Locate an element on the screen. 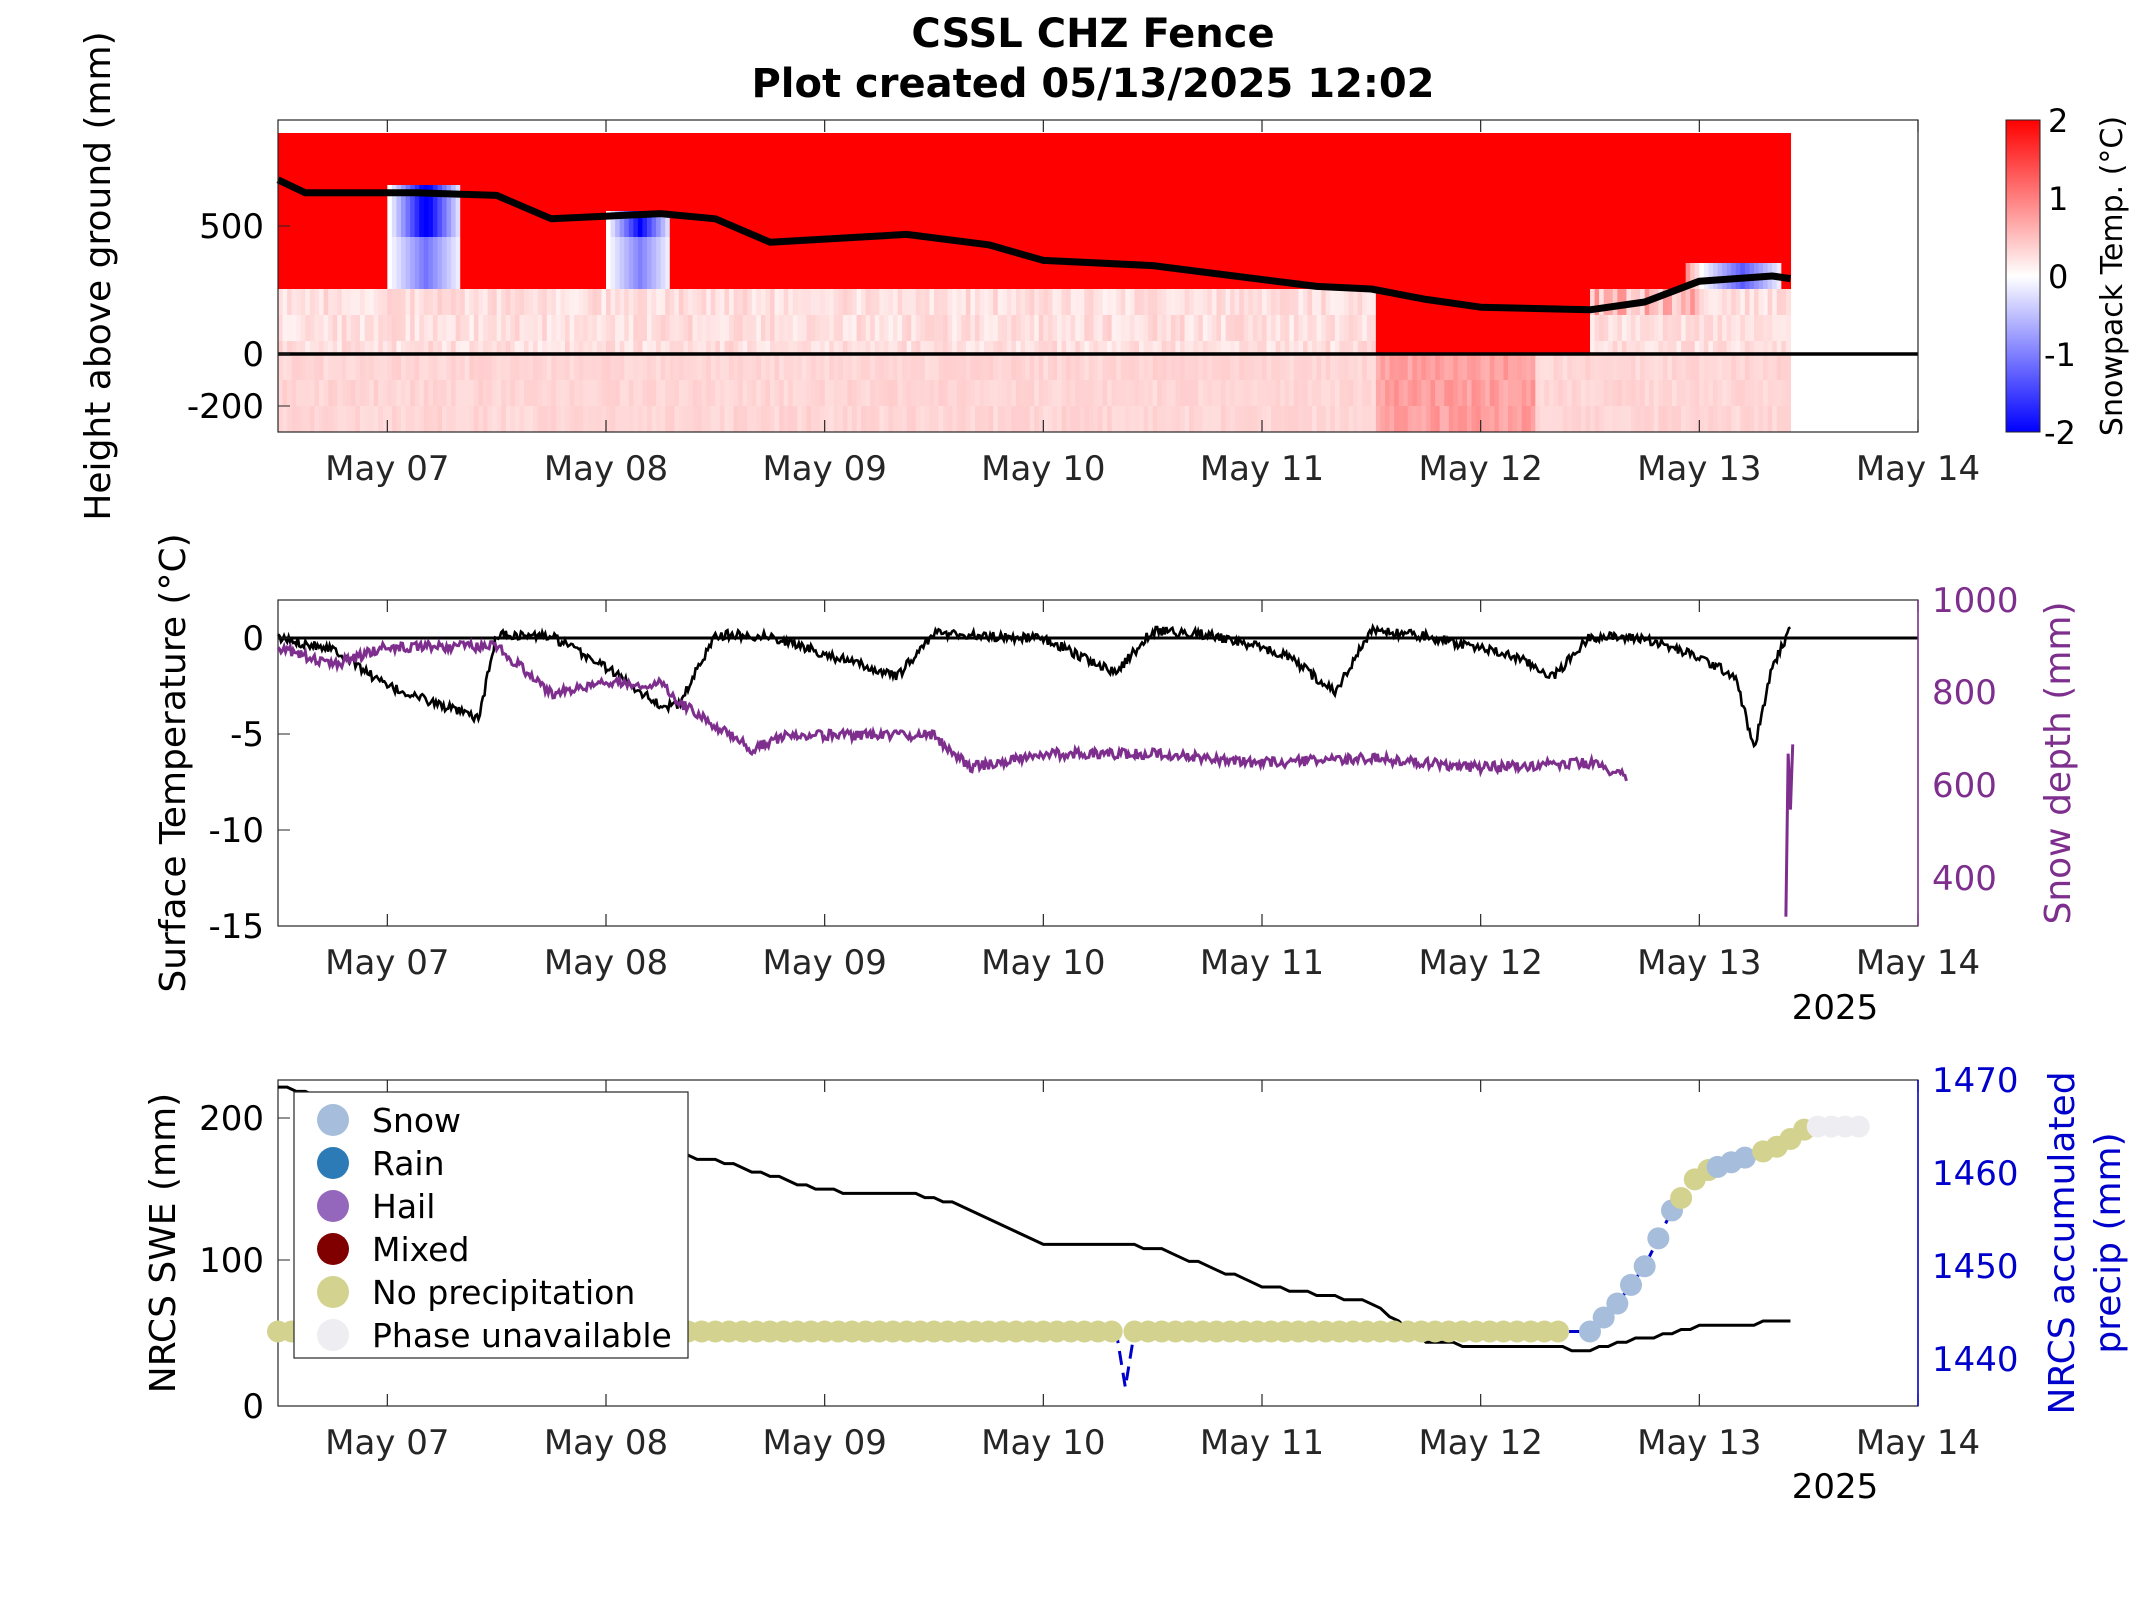 The height and width of the screenshot is (1600, 2133). panel1-y-axis: 500 0 -200 is located at coordinates (238, 317).